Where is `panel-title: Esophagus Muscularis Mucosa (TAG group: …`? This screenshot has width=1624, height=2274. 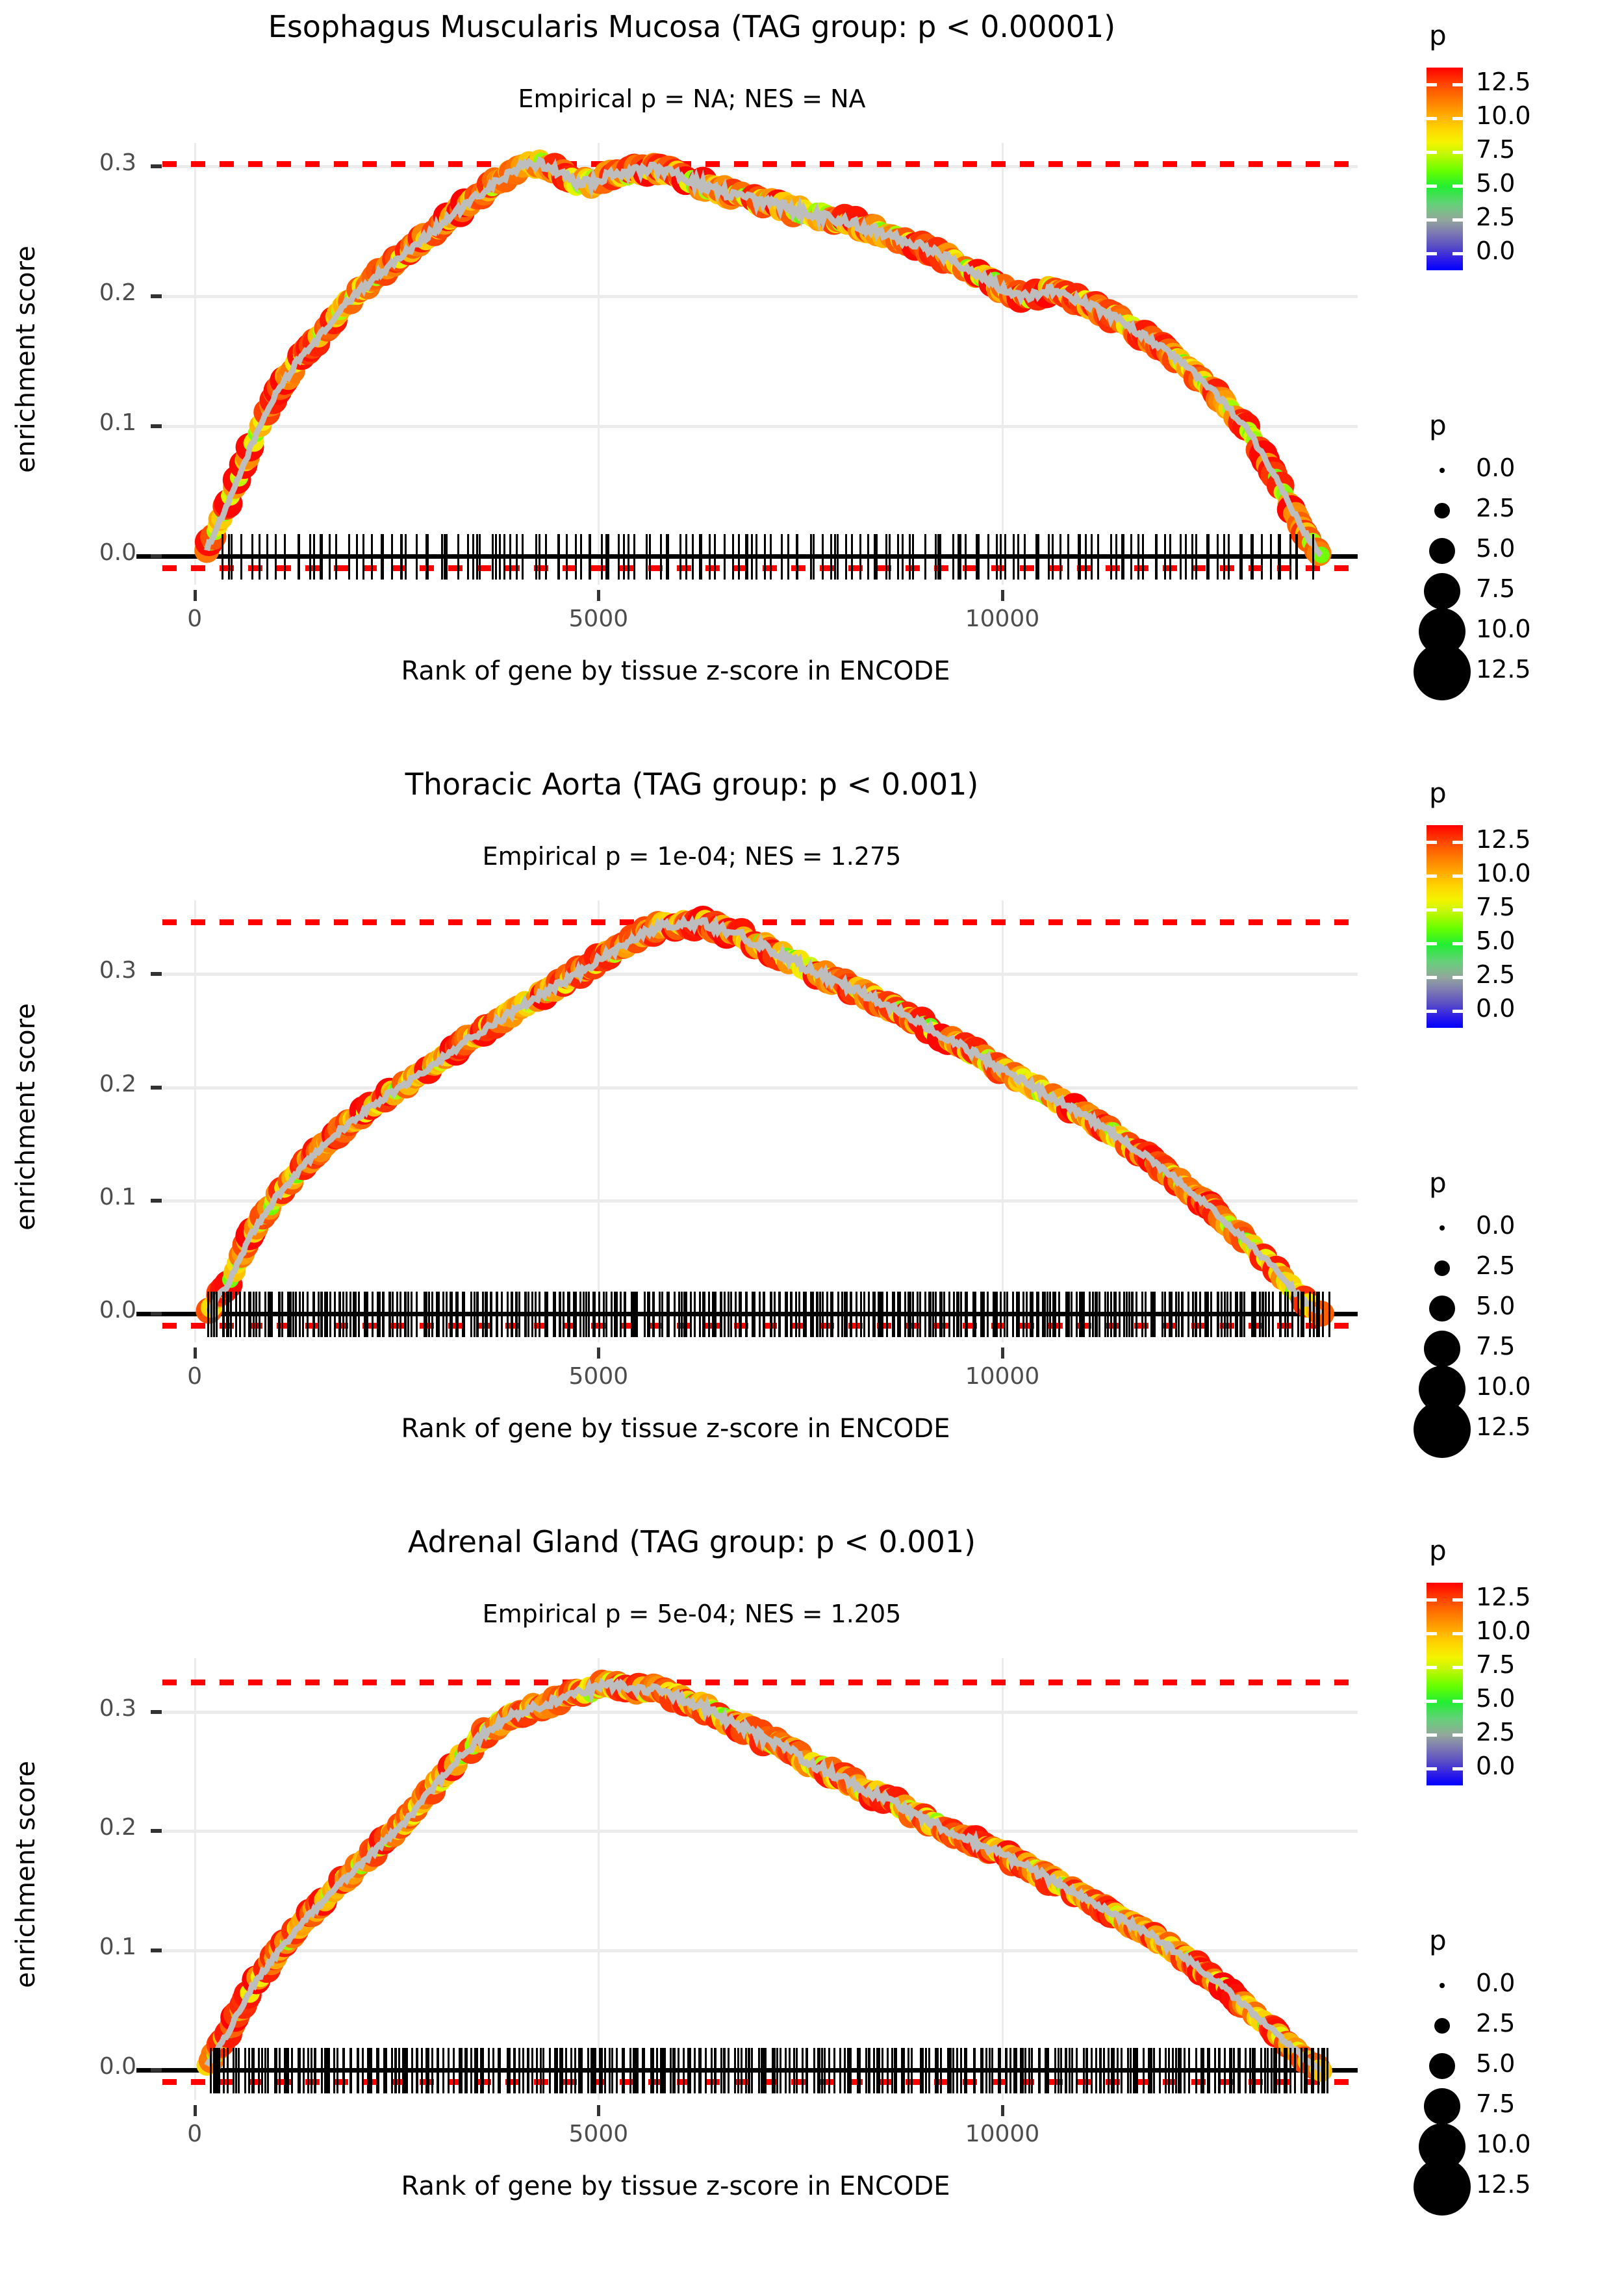
panel-title: Esophagus Muscularis Mucosa (TAG group: … is located at coordinates (692, 26).